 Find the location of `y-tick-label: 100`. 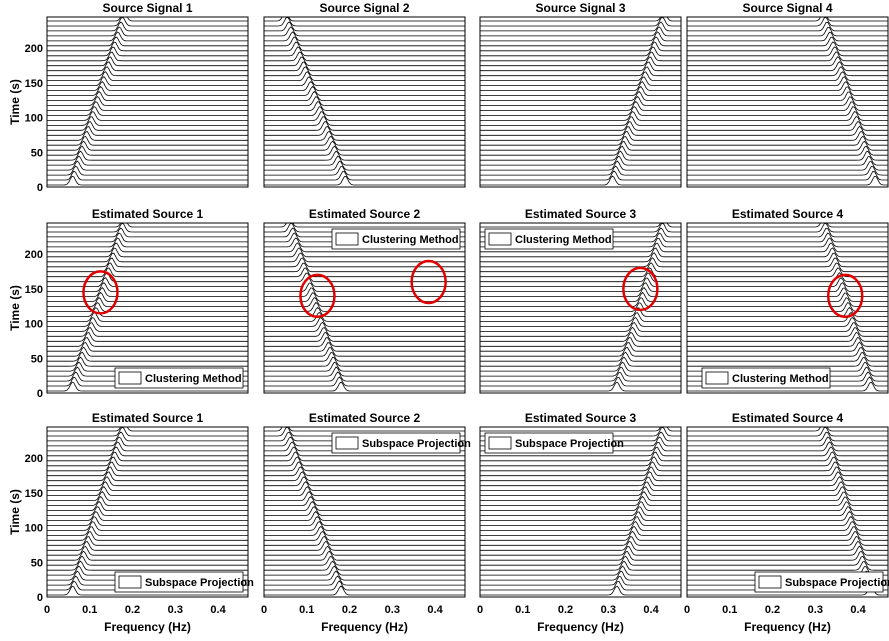

y-tick-label: 100 is located at coordinates (34, 119).